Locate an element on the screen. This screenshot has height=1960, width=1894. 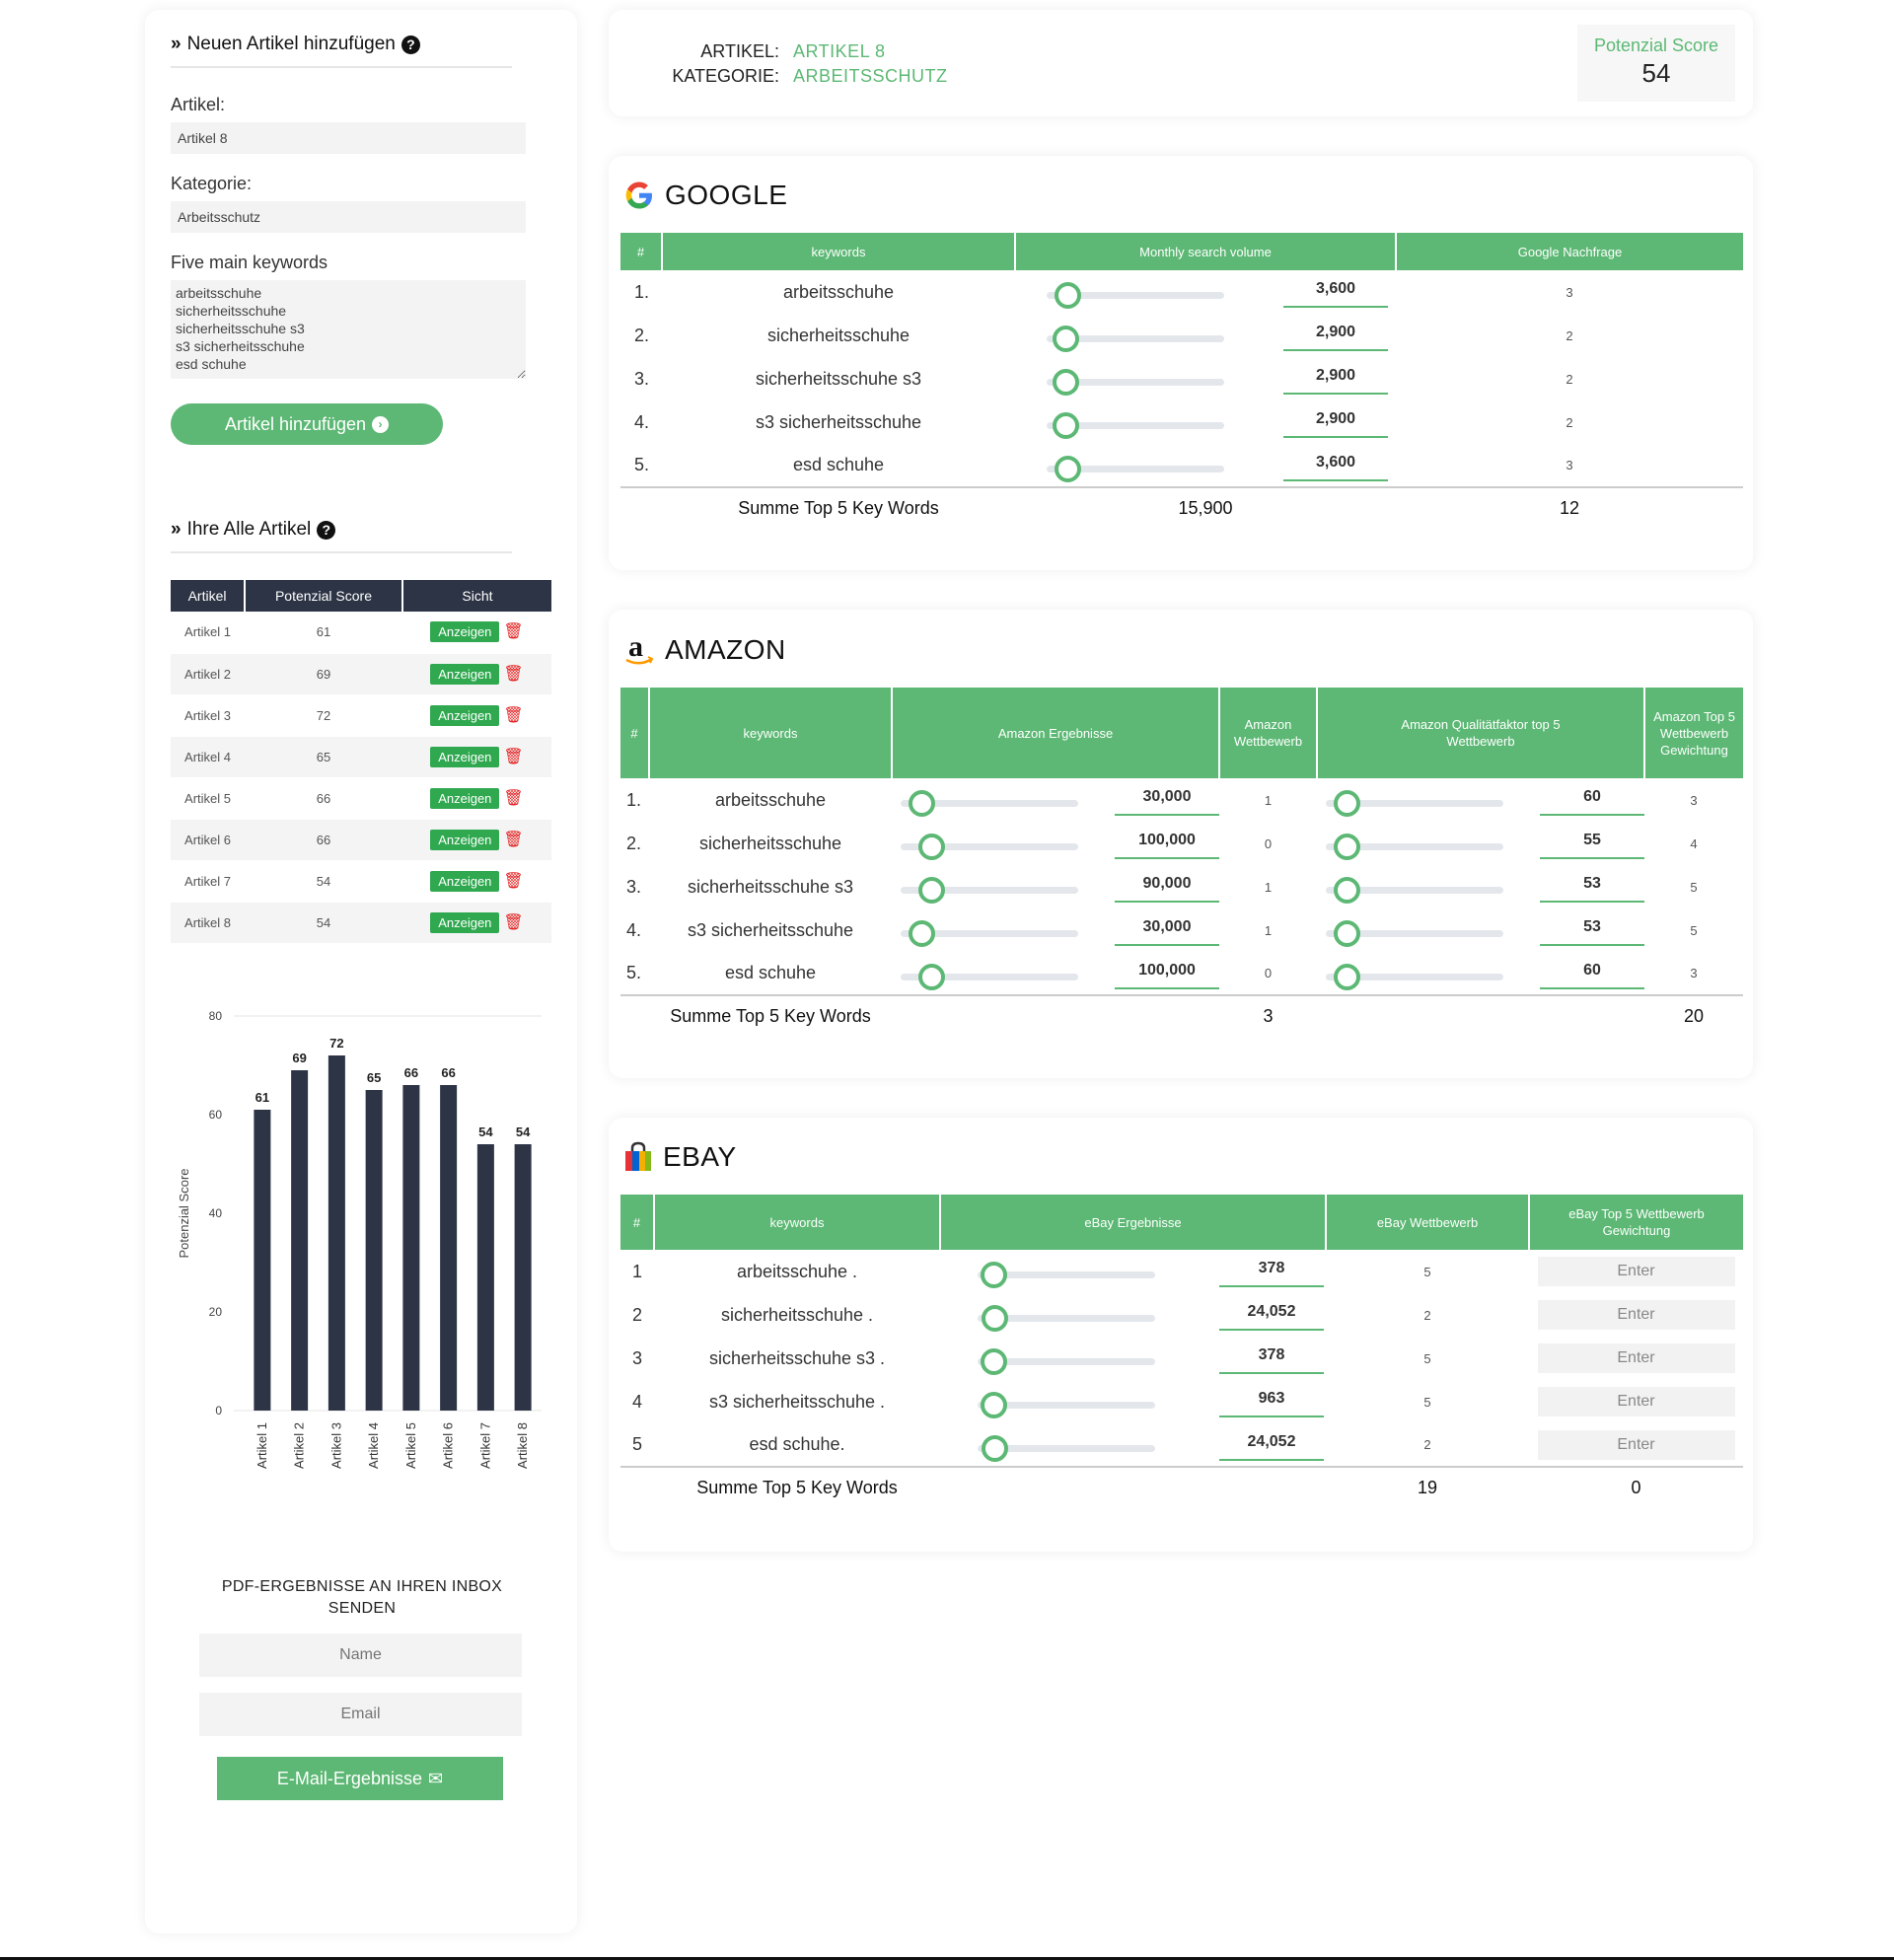
add-article-button: Artikel hinzufügen › is located at coordinates (307, 424).